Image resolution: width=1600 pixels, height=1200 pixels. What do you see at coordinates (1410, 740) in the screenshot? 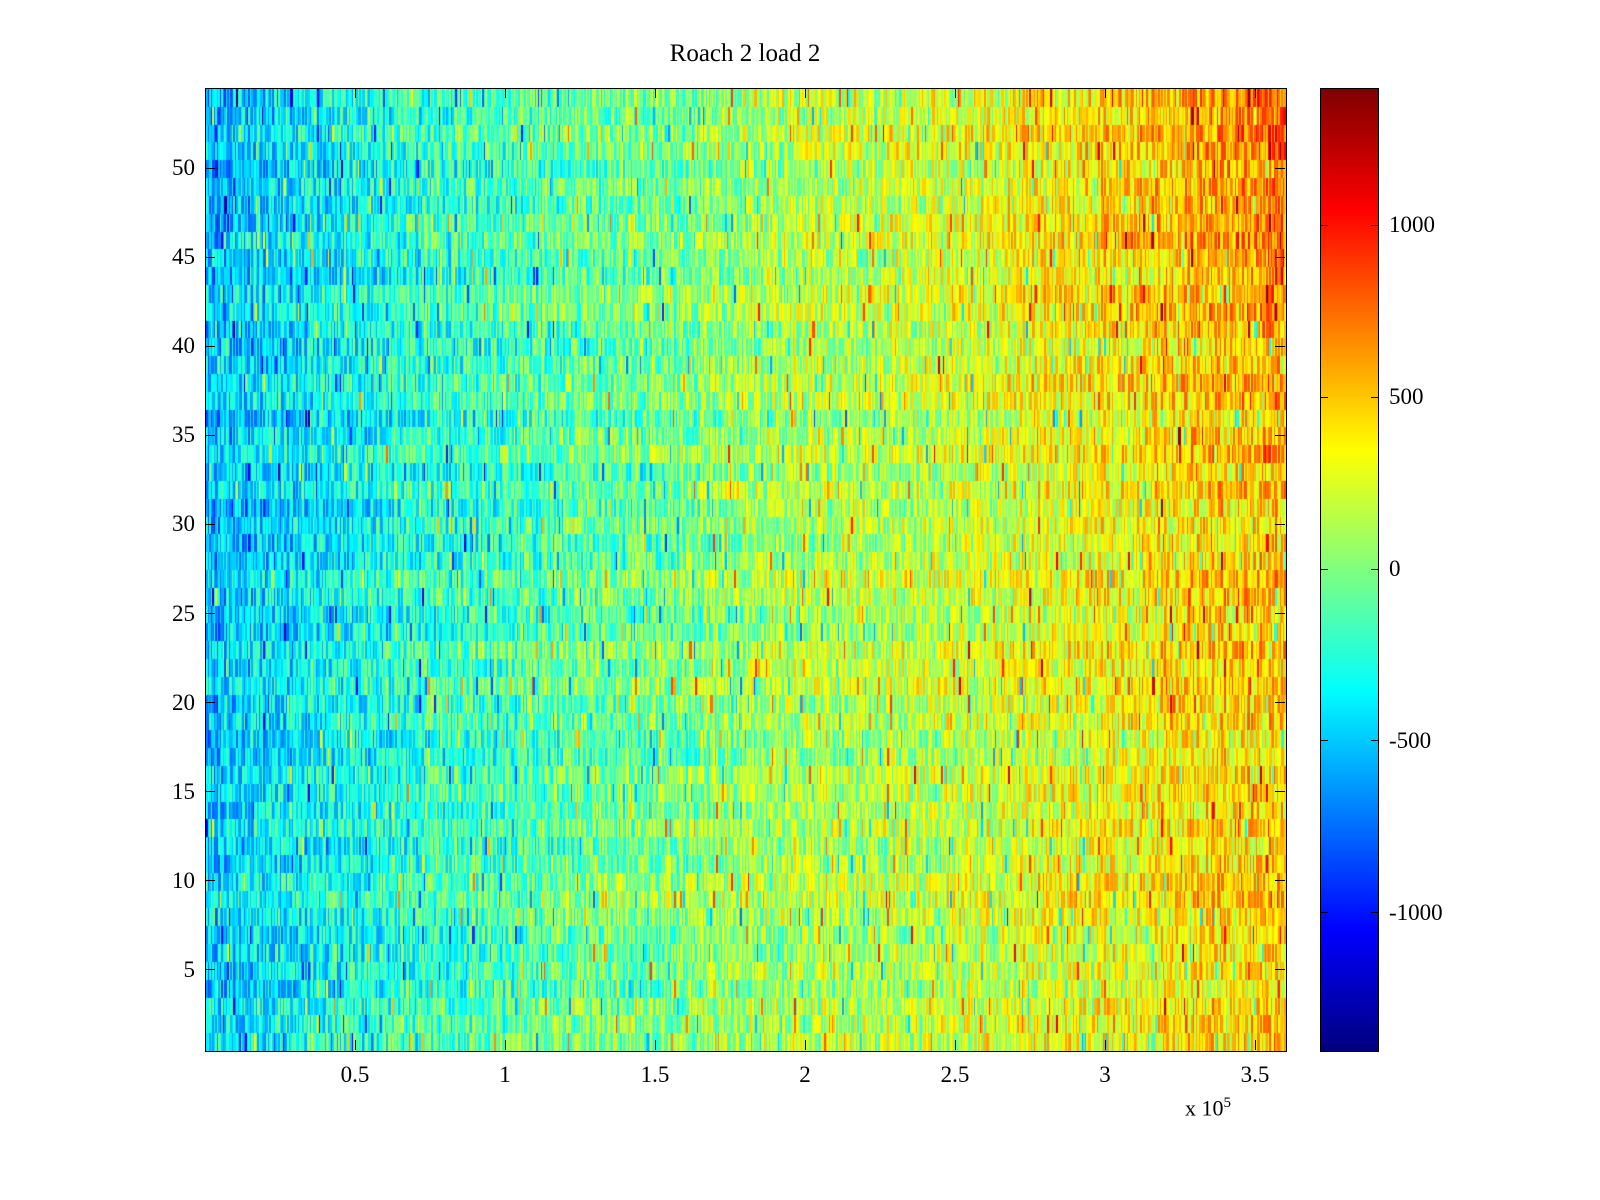
I see `colorbar-tick-label: -500` at bounding box center [1410, 740].